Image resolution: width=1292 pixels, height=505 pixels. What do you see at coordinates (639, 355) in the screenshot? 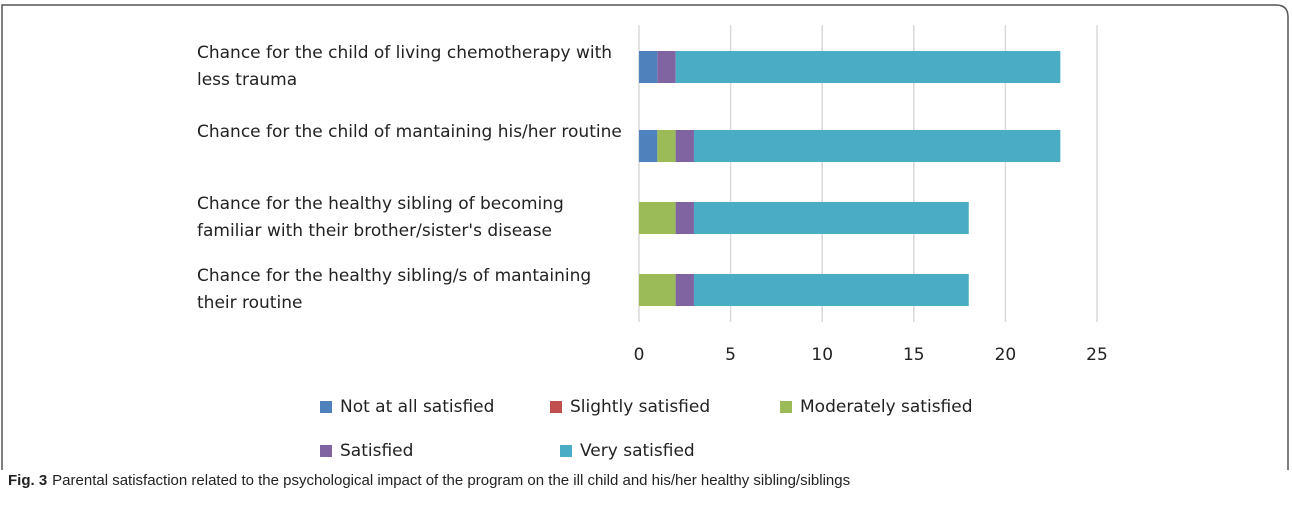
I see `x-tick-label: 0` at bounding box center [639, 355].